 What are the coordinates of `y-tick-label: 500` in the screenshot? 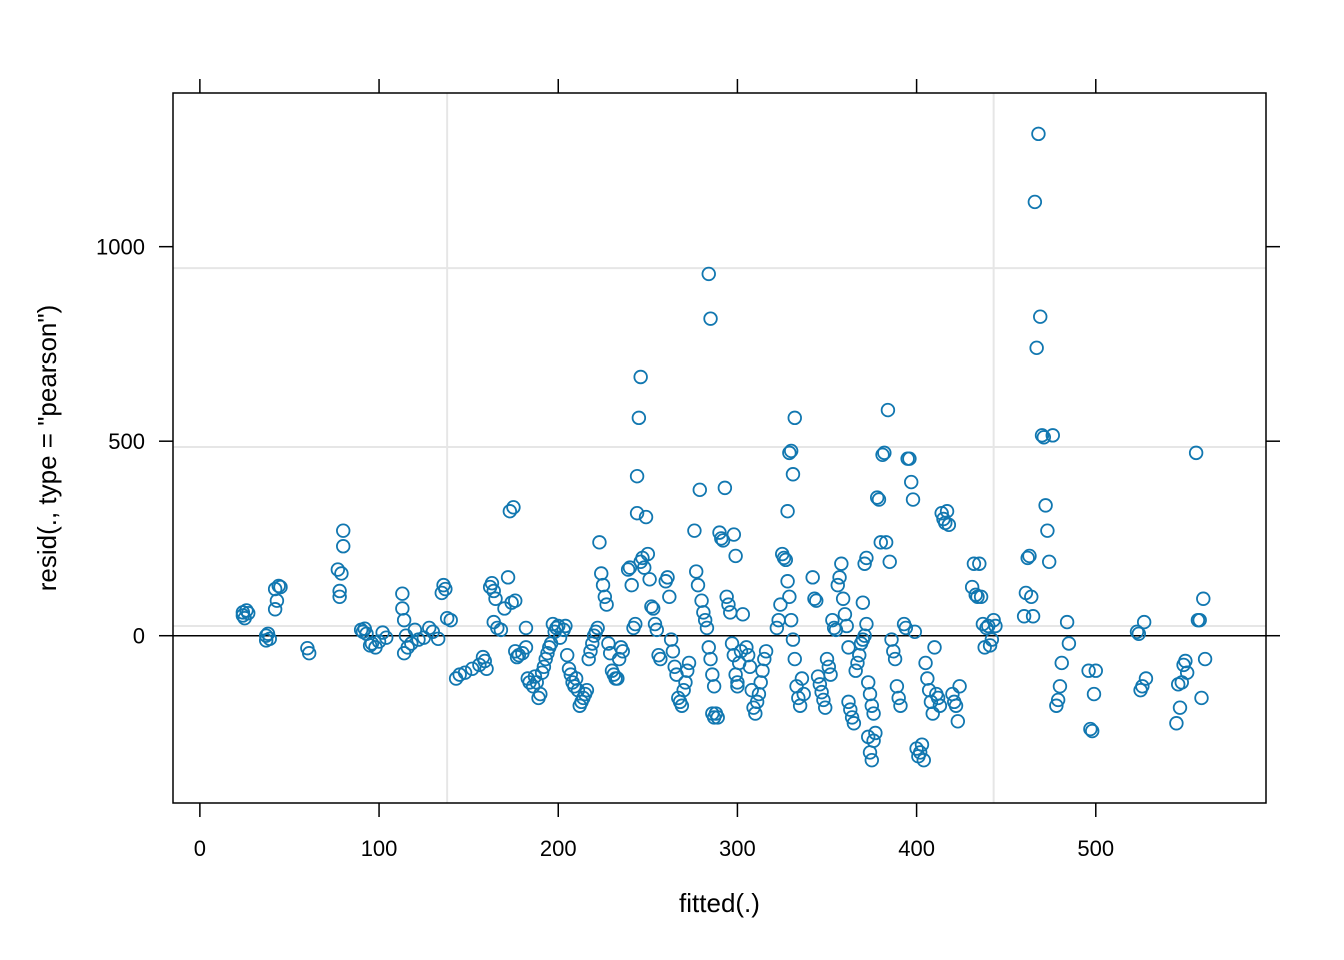 It's located at (126, 441).